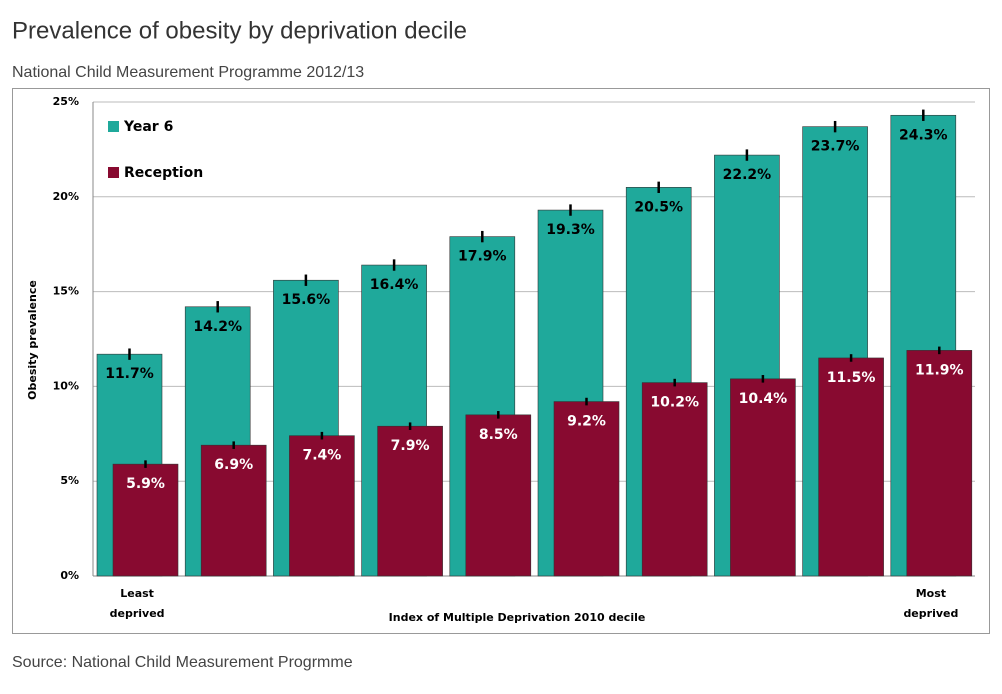 The height and width of the screenshot is (694, 1002). What do you see at coordinates (69, 480) in the screenshot?
I see `y-tick-label: 5%` at bounding box center [69, 480].